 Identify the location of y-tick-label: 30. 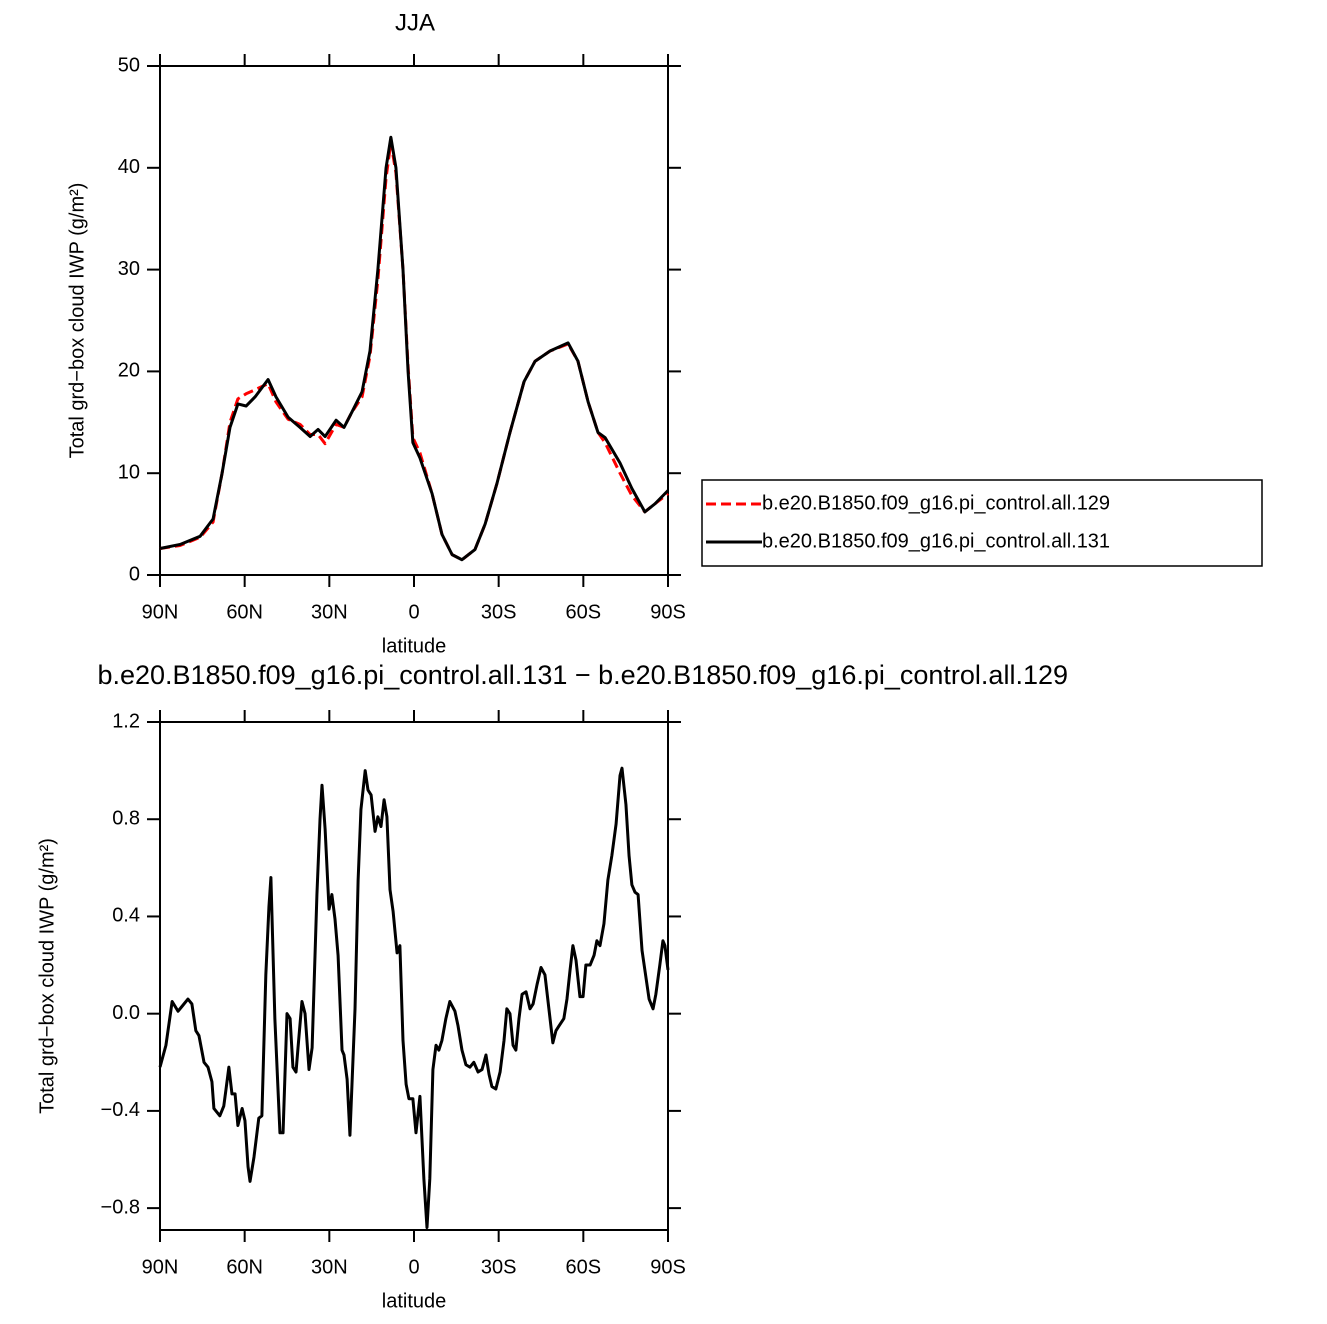
(129, 269).